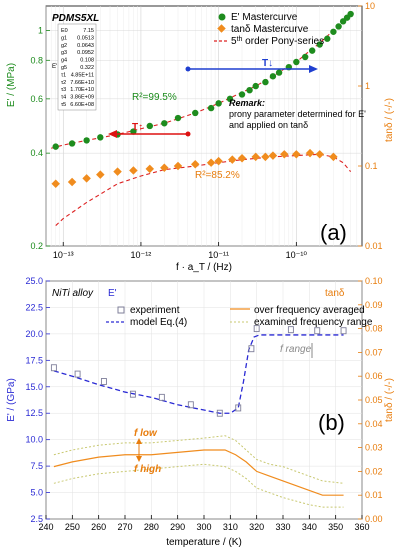  I want to click on legend-fit-label: 5th order Pony-series, so click(277, 41).